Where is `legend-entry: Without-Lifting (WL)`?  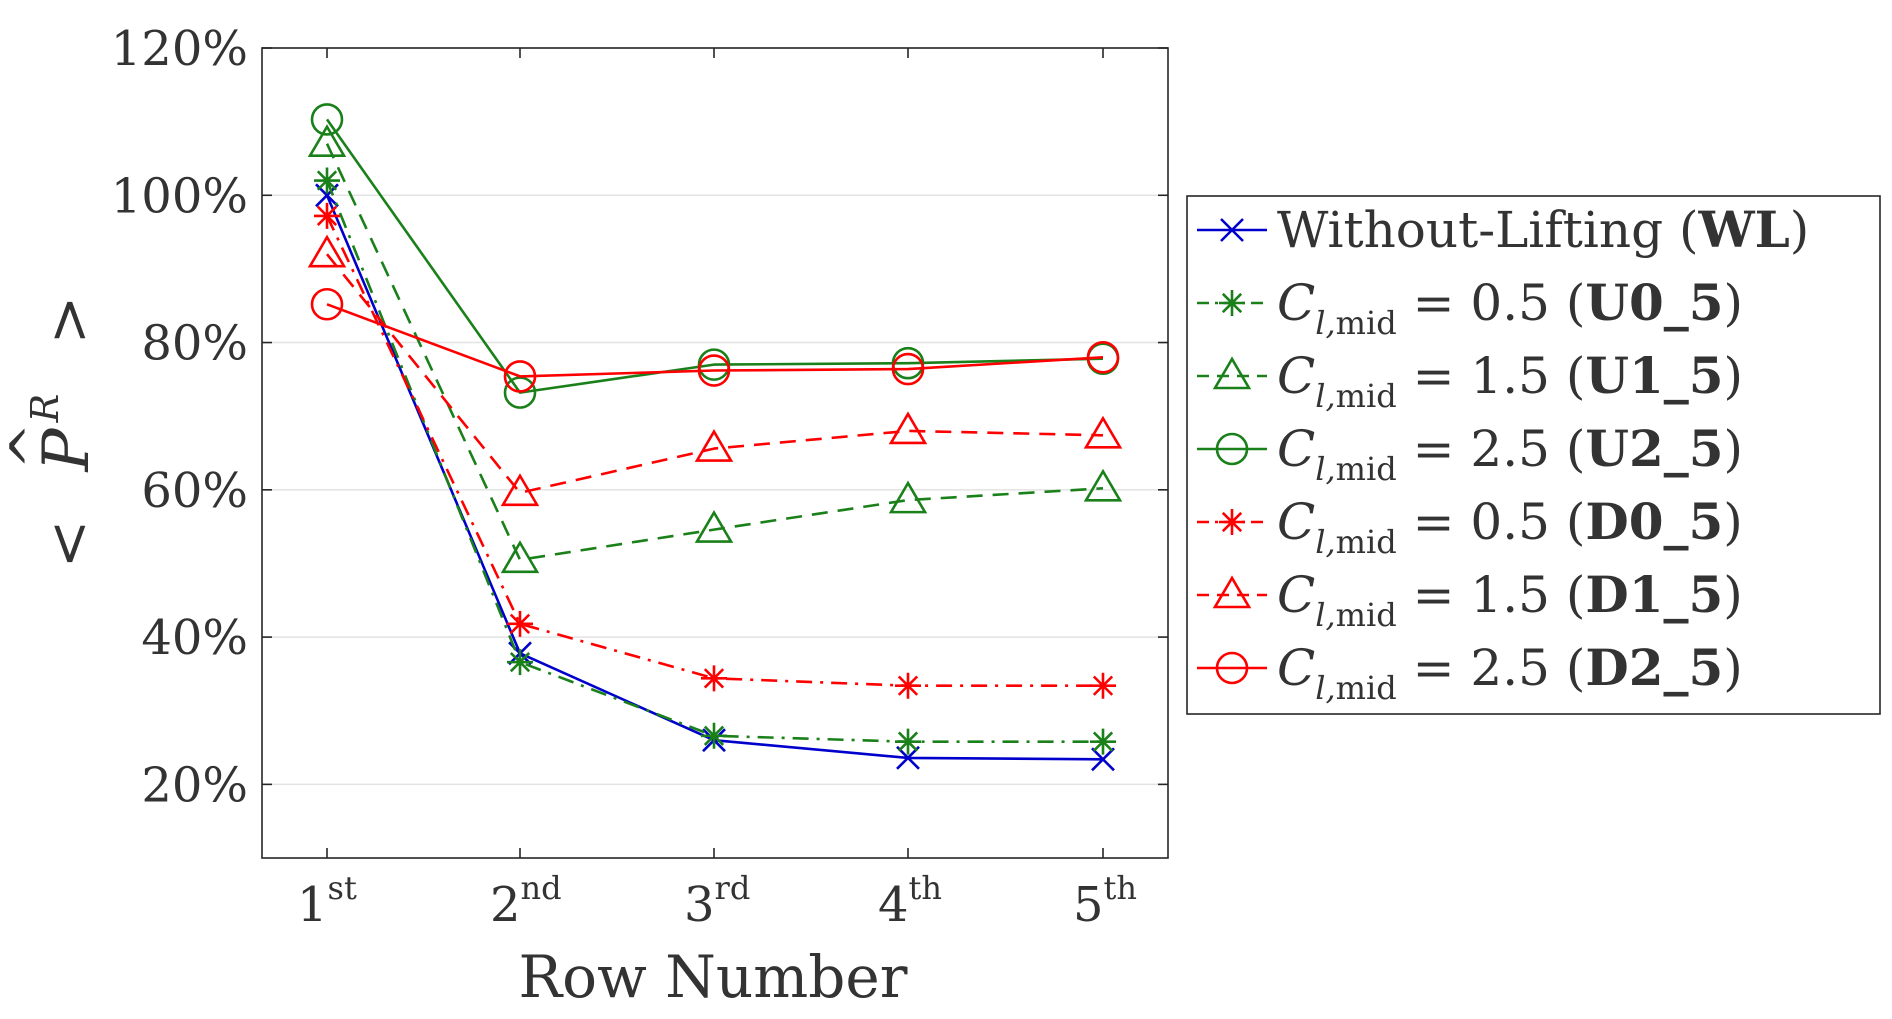
legend-entry: Without-Lifting (WL) is located at coordinates (1503, 229).